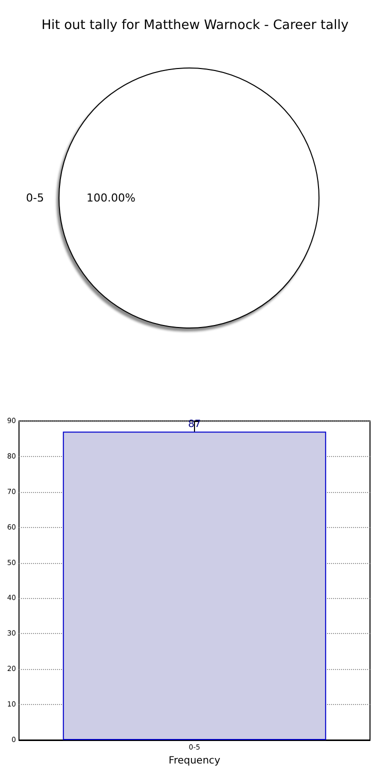 This screenshot has width=390, height=780. I want to click on chart-title: Hit out tally for Matthew Warnock - Career tally, so click(195, 25).